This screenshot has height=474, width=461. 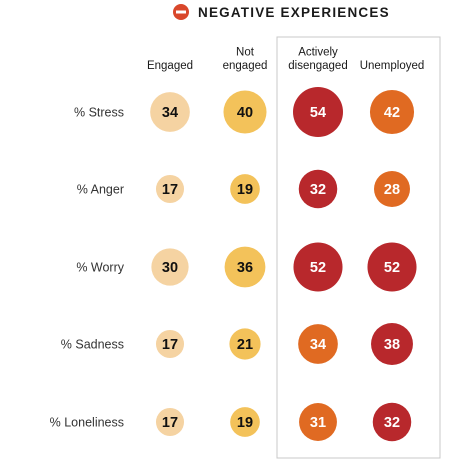 I want to click on bubble-value: 40, so click(x=245, y=113).